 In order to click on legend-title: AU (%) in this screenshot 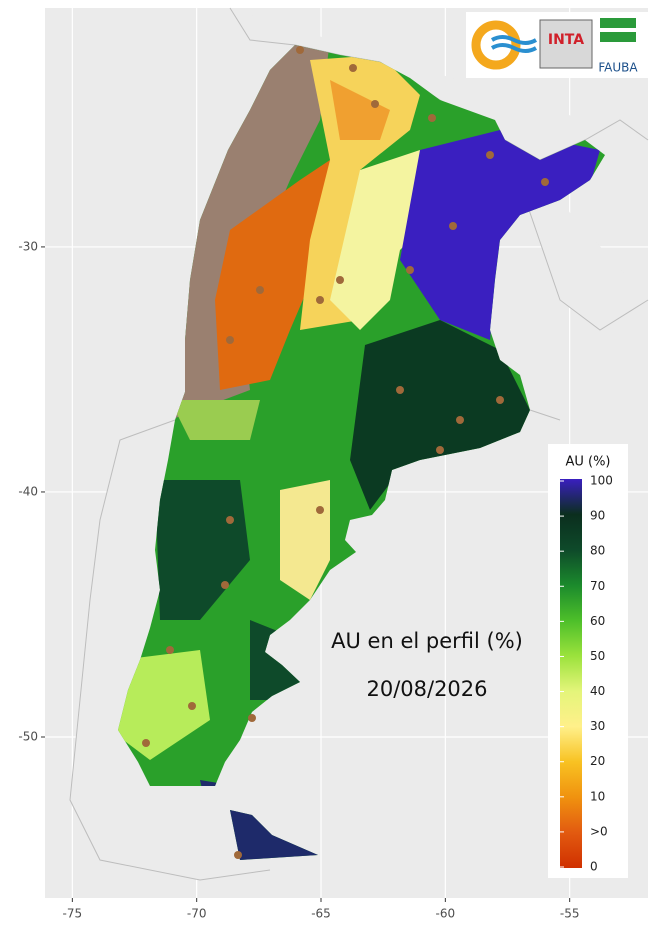, I will do `click(587, 462)`.